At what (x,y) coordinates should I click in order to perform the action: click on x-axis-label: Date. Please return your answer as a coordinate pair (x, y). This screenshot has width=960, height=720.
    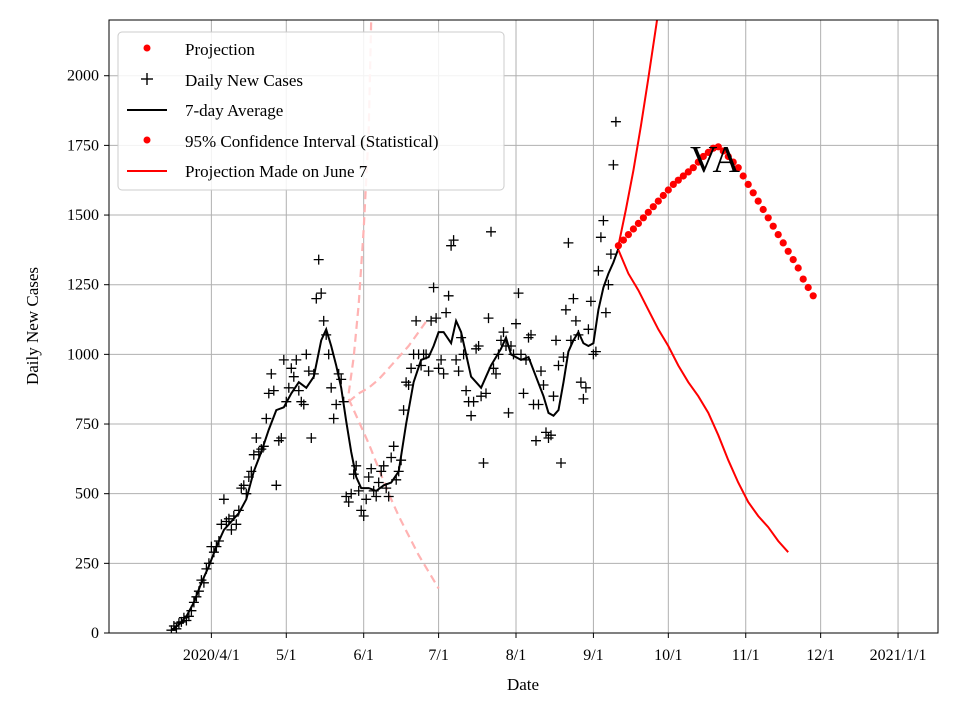
    Looking at the image, I should click on (523, 684).